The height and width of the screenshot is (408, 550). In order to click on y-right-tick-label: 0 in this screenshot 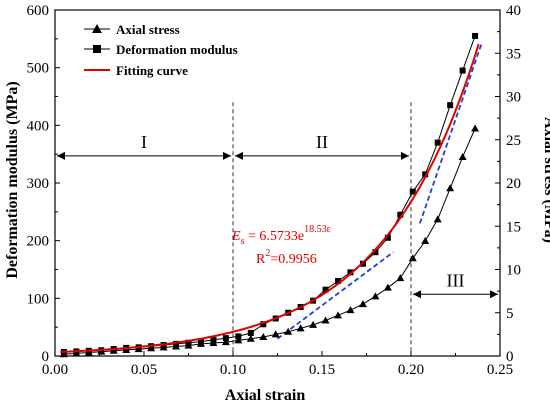, I will do `click(510, 357)`.